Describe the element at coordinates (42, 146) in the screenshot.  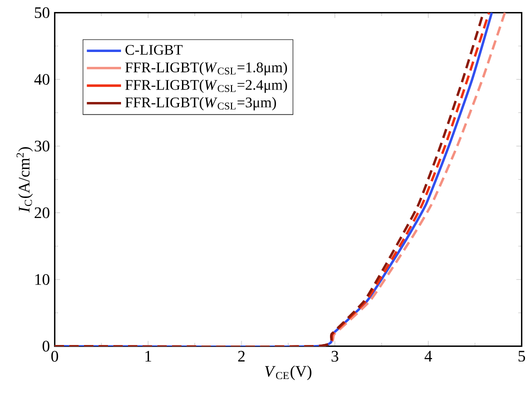
I see `y-tick-label: 30` at that location.